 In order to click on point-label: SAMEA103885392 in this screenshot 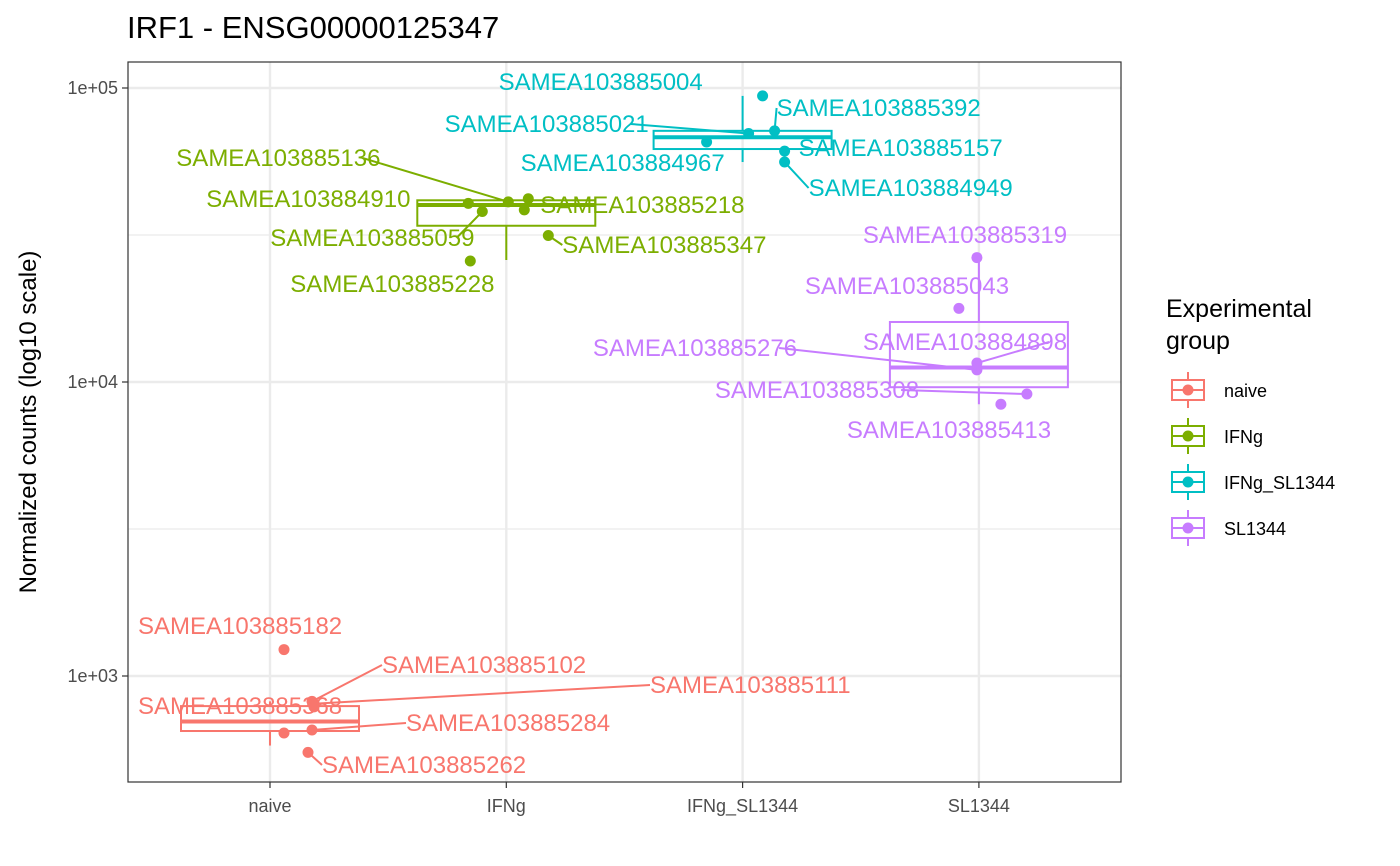, I will do `click(879, 108)`.